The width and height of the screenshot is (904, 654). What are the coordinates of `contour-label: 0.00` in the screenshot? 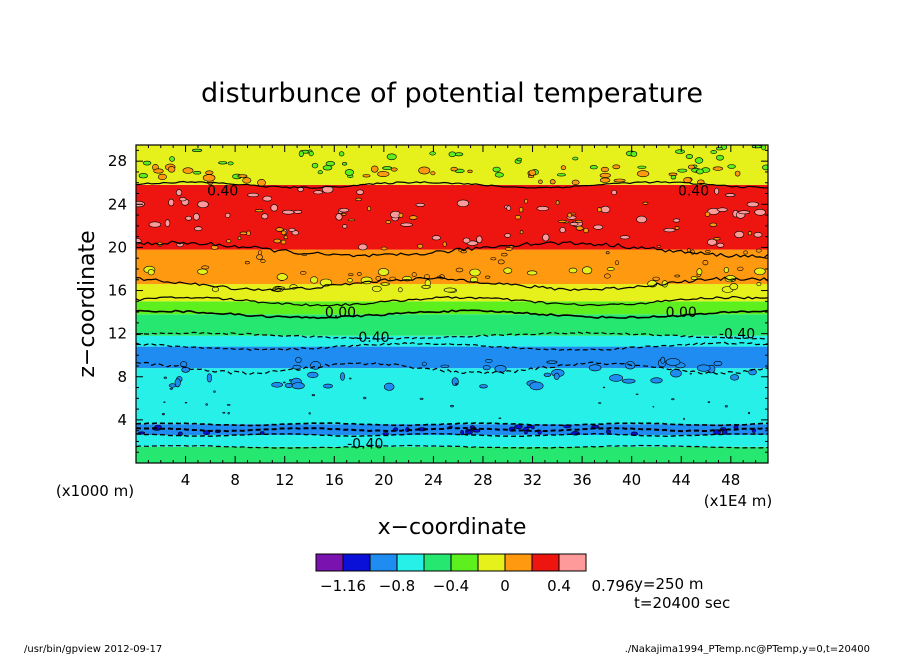 It's located at (340, 313).